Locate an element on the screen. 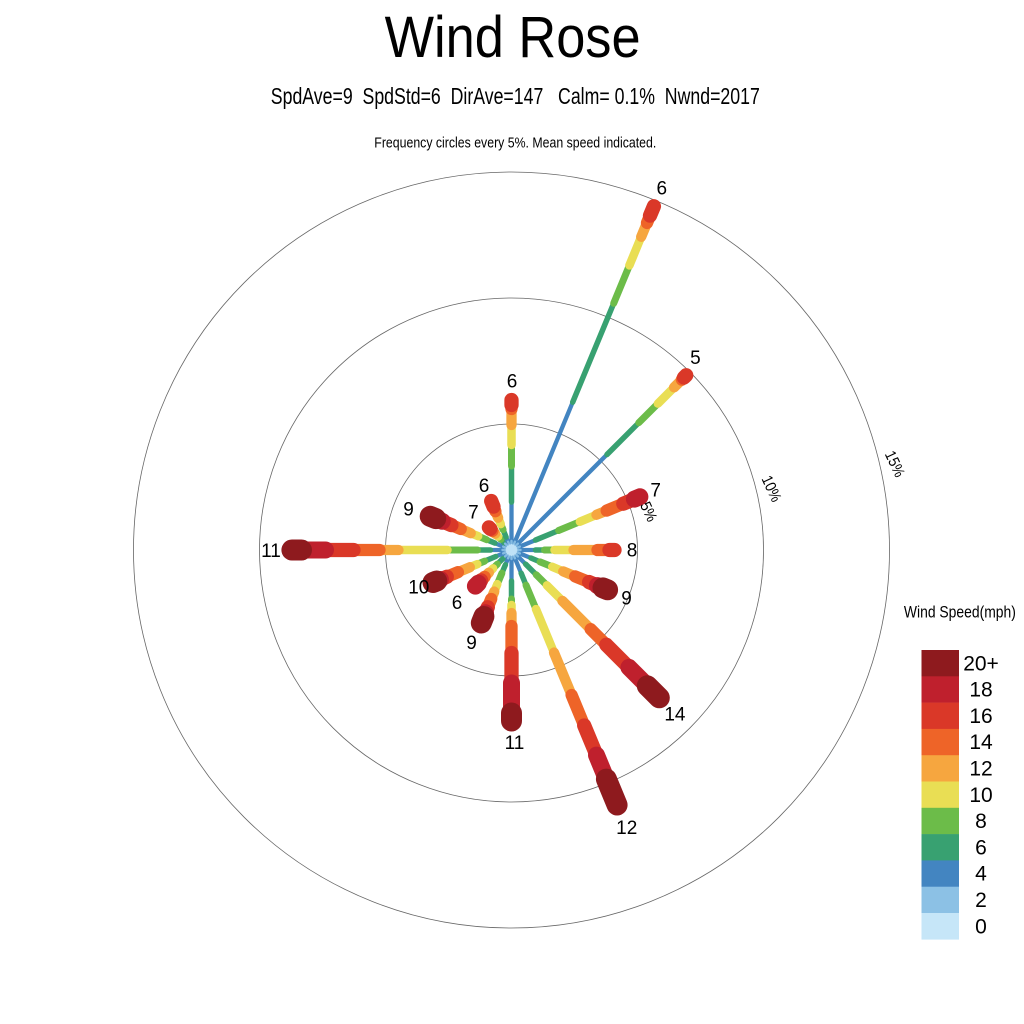 Image resolution: width=1024 pixels, height=1024 pixels. svg-text: 2 is located at coordinates (981, 900).